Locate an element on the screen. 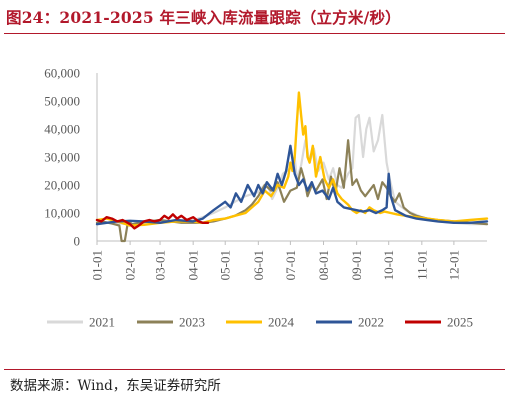  series-line-2025 is located at coordinates (152, 221).